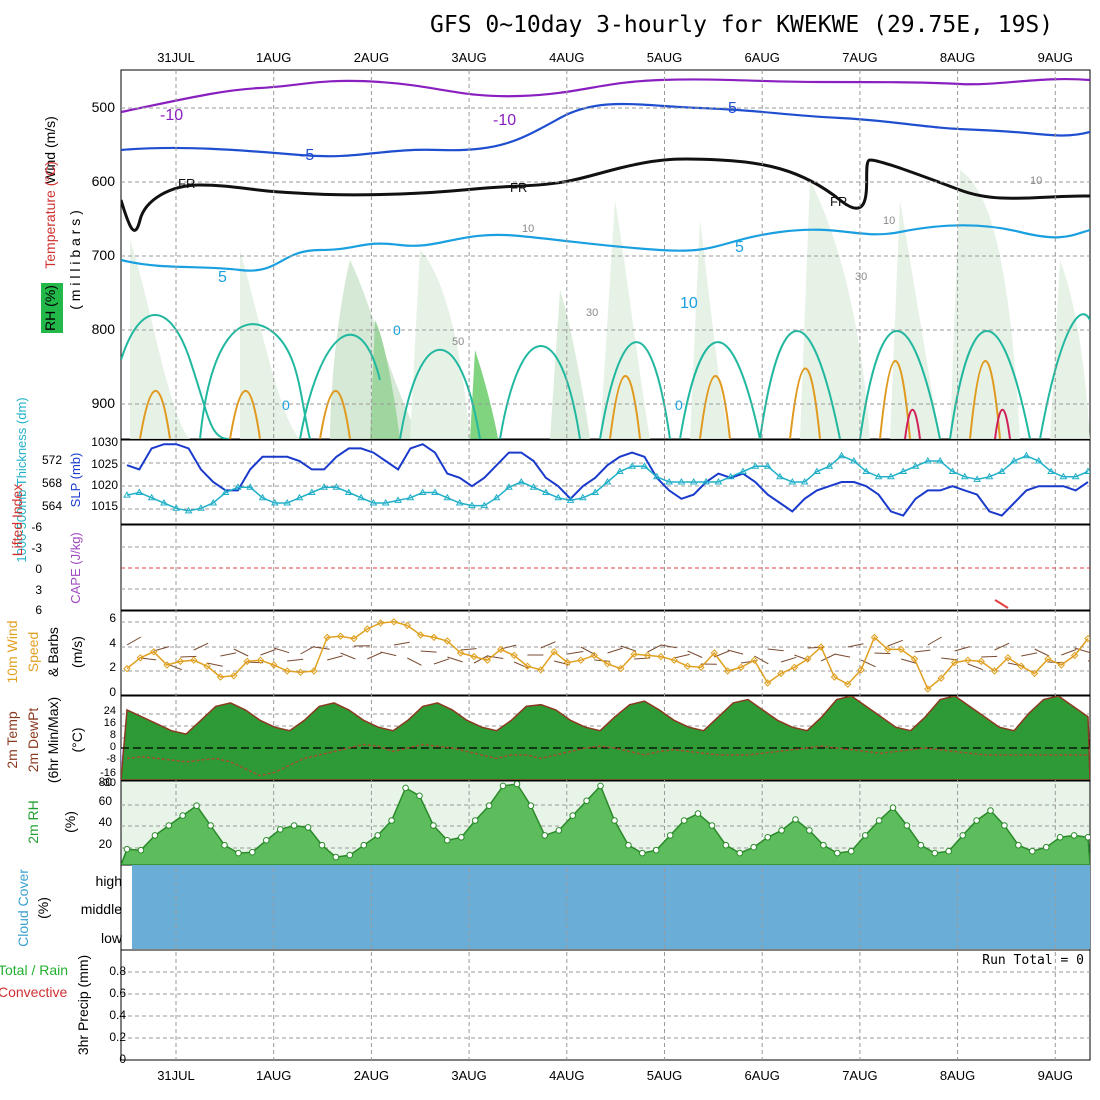 This screenshot has height=1100, width=1100. I want to click on cloud-level-high: high, so click(109, 881).